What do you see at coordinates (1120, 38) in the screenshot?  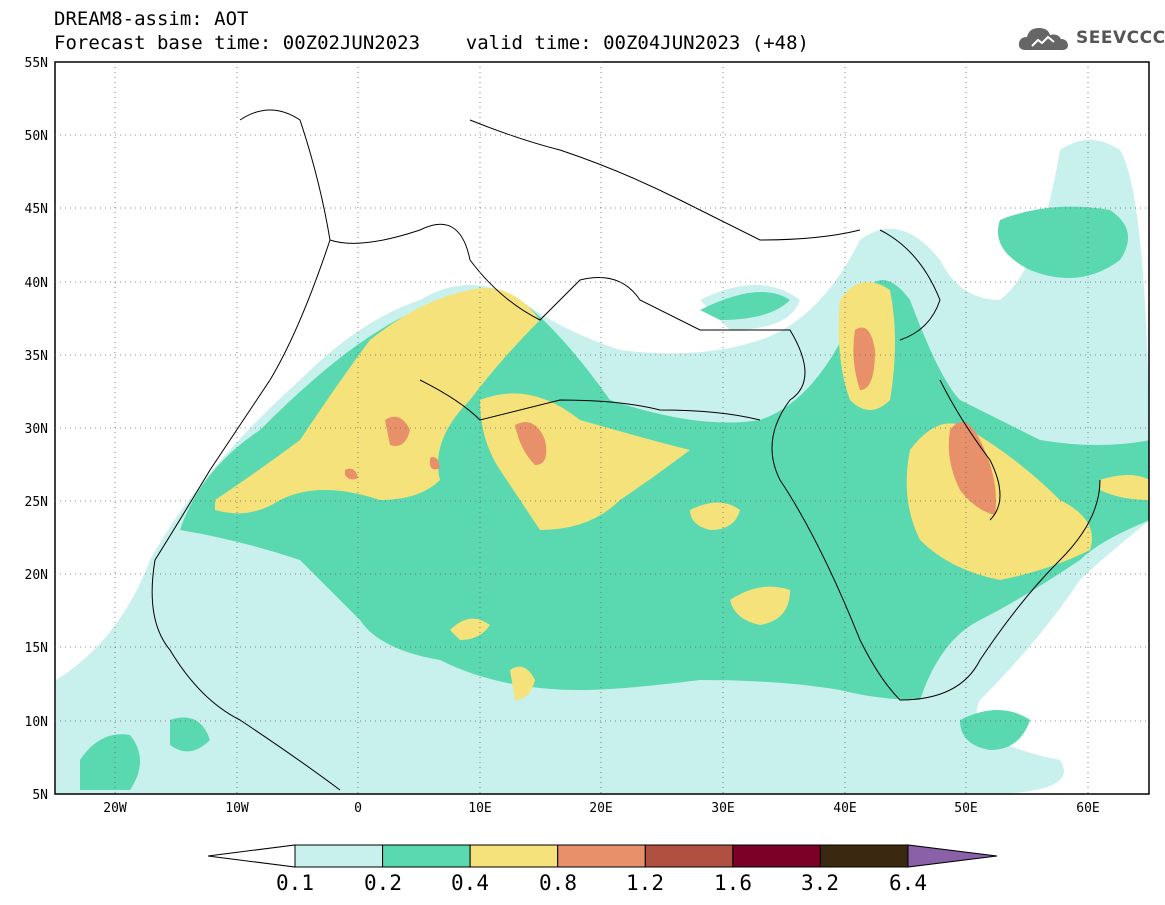 I see `logo-text: SEEVCCC` at bounding box center [1120, 38].